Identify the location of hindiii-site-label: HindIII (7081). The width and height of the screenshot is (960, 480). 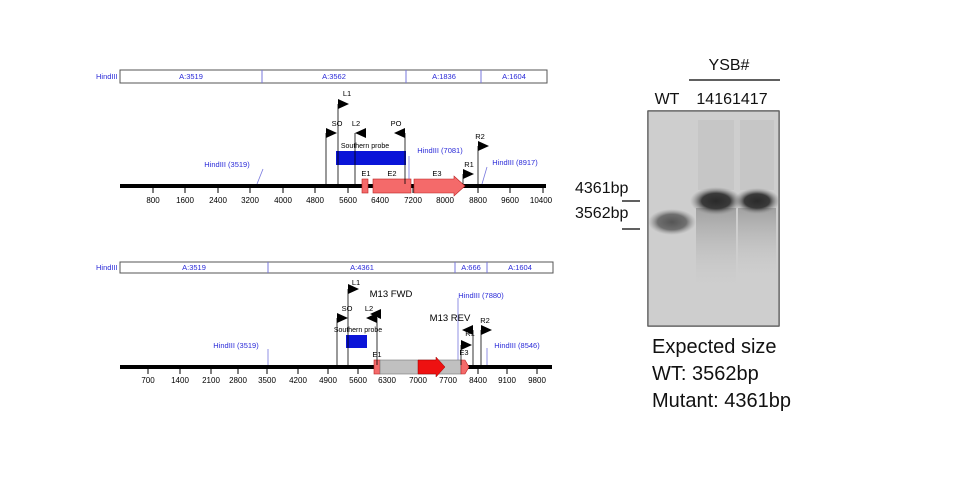
(440, 150).